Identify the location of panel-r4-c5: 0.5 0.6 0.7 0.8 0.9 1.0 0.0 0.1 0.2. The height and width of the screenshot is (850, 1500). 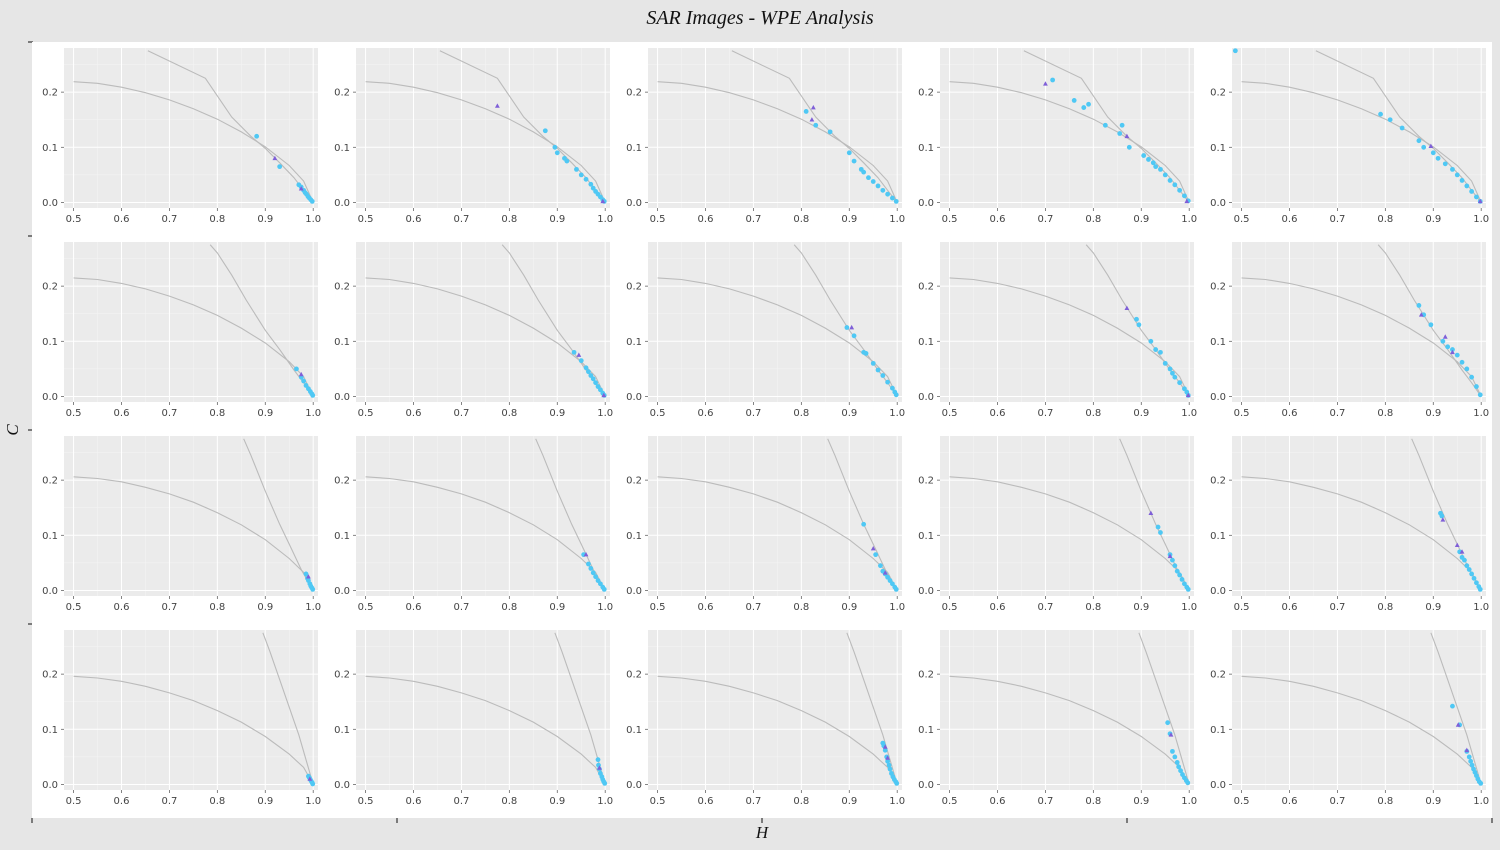
(1346, 721).